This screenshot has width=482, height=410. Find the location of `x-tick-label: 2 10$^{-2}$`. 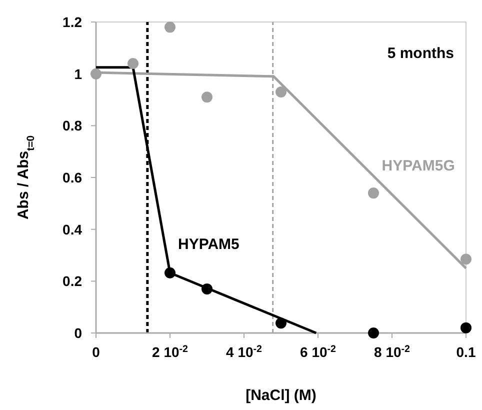

x-tick-label: 2 10$^{-2}$ is located at coordinates (170, 352).